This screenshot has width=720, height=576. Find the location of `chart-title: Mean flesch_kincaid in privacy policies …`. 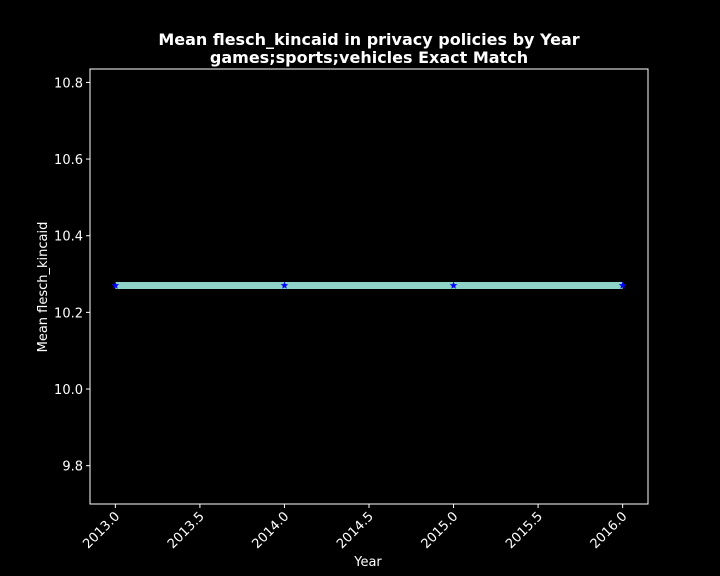

chart-title: Mean flesch_kincaid in privacy policies … is located at coordinates (368, 39).